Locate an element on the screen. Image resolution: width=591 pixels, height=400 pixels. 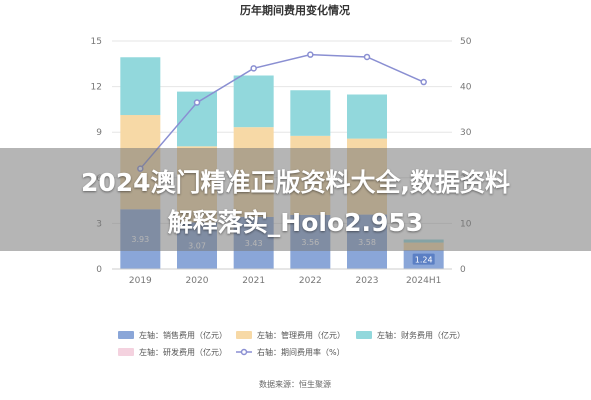
legend-label: 左轴：财务费用（亿元） is located at coordinates (421, 335).